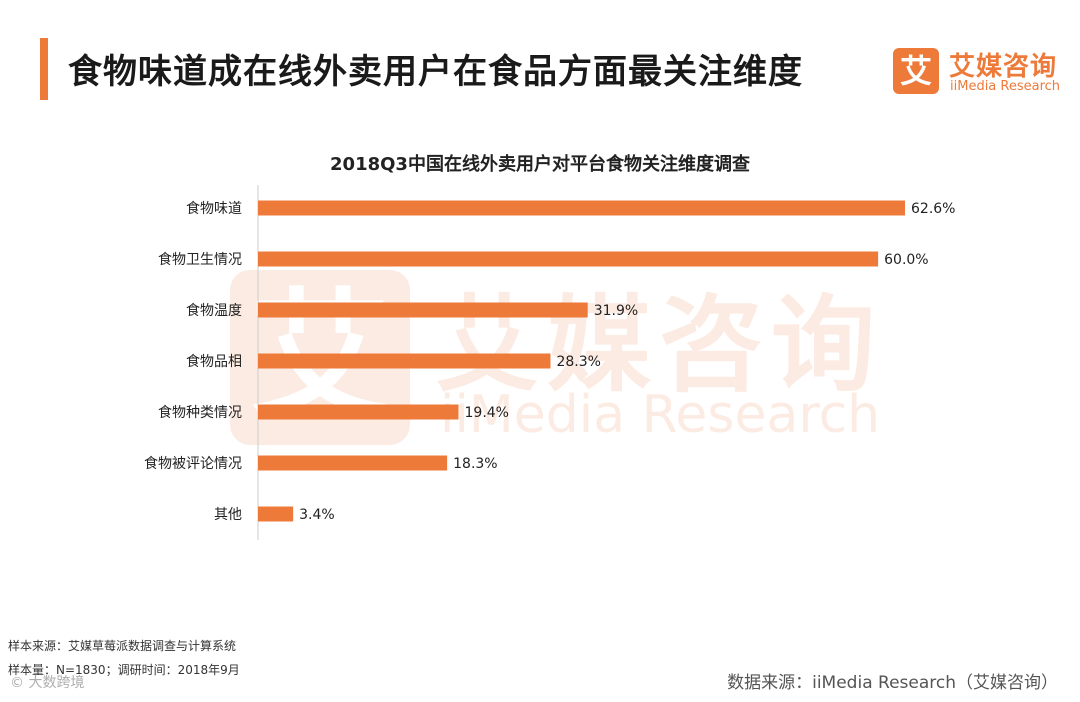 The height and width of the screenshot is (702, 1080). Describe the element at coordinates (1005, 86) in the screenshot. I see `logo-name-en: iiMedia Research` at that location.